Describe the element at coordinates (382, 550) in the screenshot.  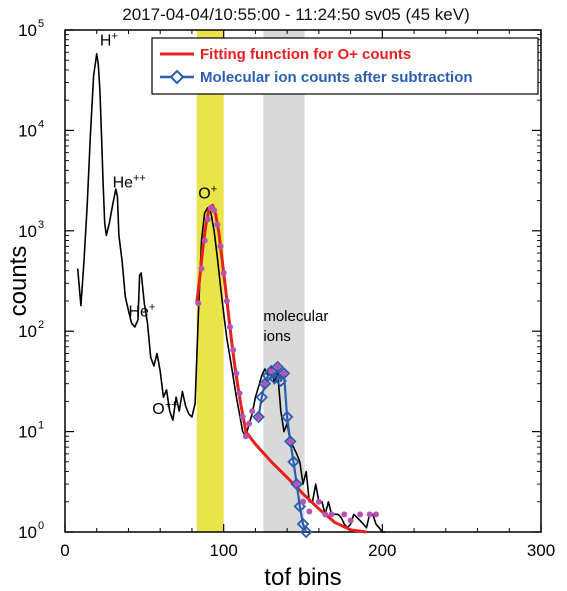
I see `x-tick-label: 200` at that location.